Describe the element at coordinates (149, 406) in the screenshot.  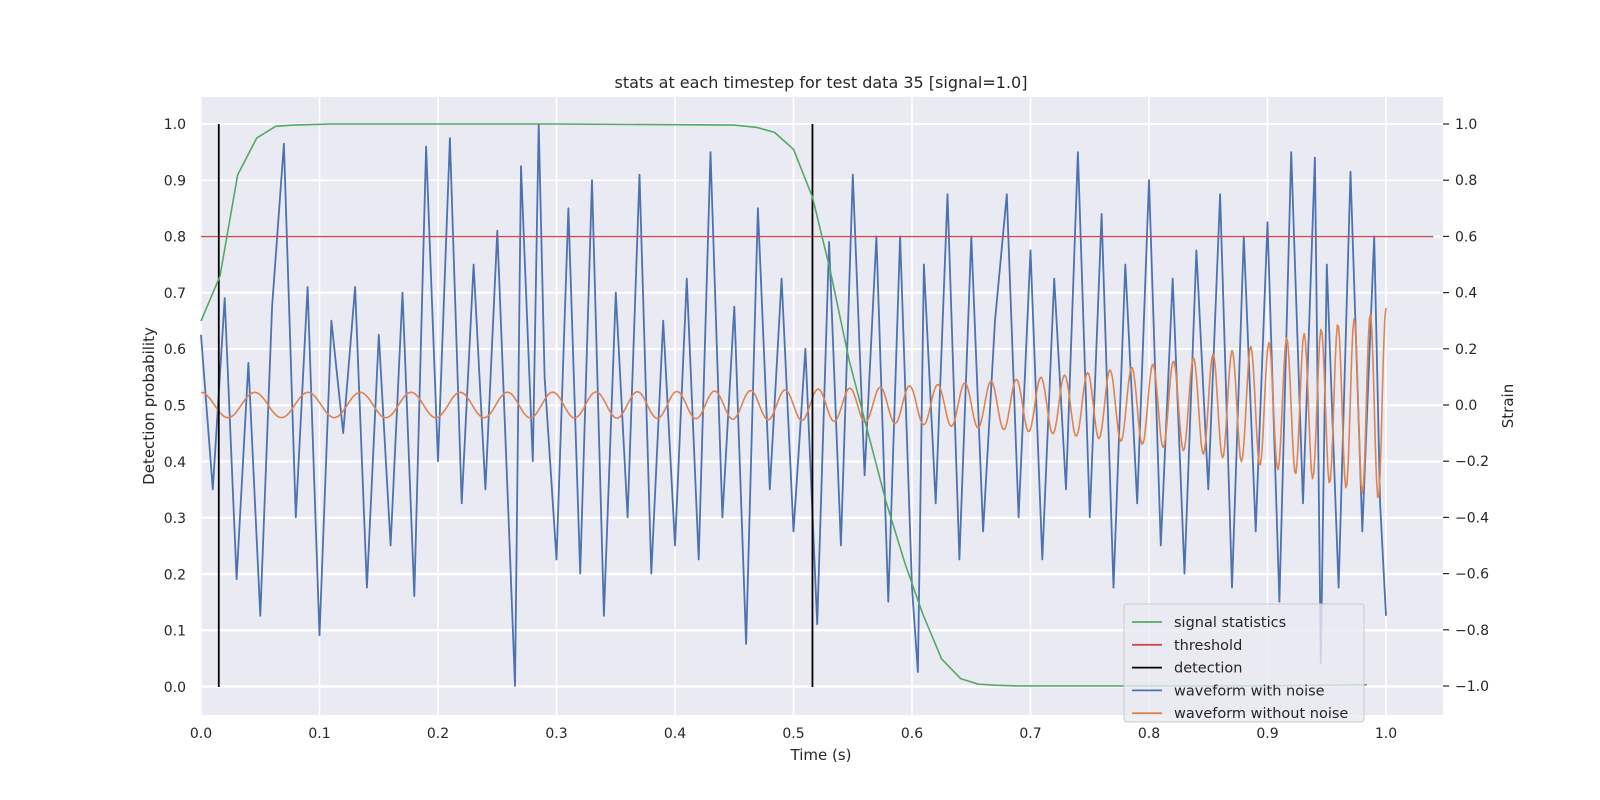
I see `y-axis-label: Detection probability` at that location.